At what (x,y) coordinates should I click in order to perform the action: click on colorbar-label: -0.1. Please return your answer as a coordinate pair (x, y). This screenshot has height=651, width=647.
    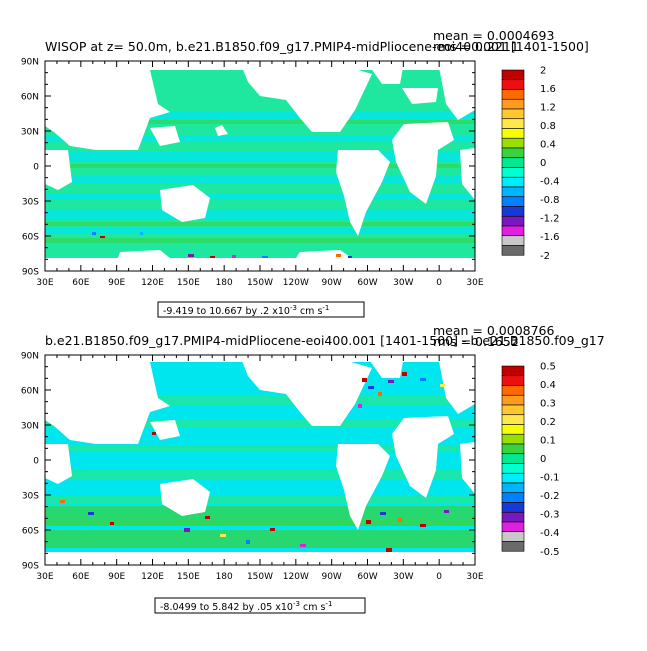
    Looking at the image, I should click on (550, 478).